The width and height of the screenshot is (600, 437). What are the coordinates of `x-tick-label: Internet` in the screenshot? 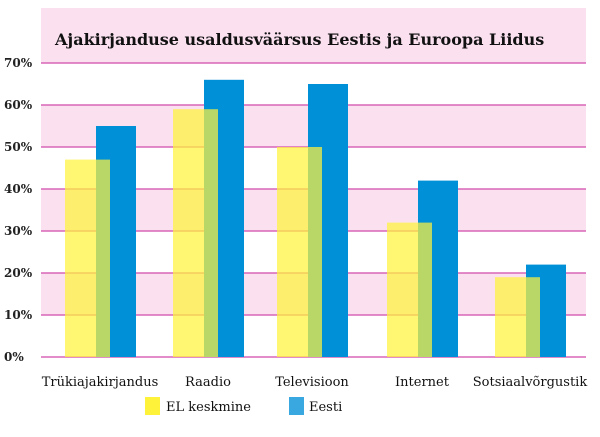 It's located at (422, 382).